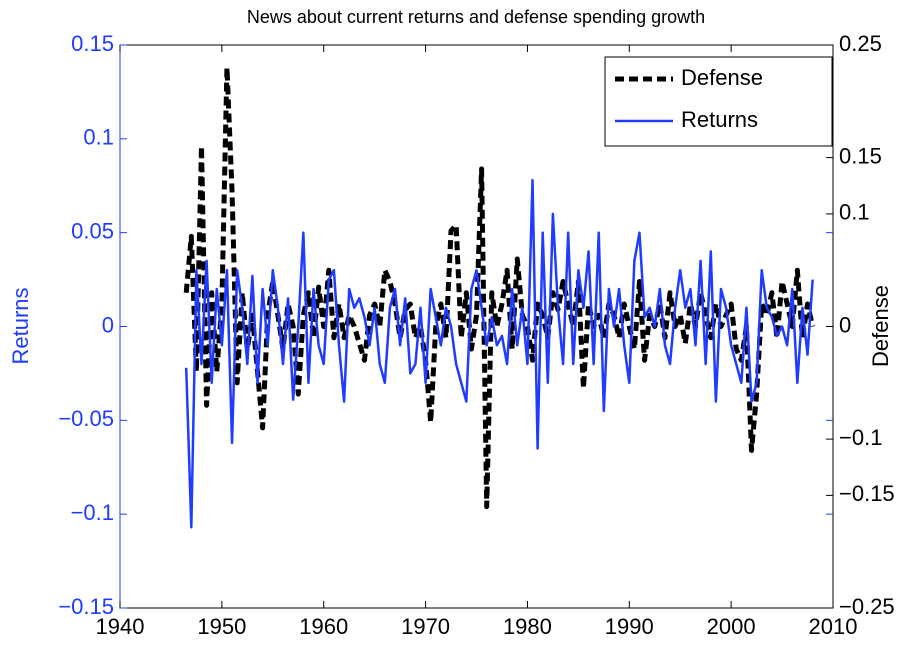 The height and width of the screenshot is (648, 917). I want to click on y2-tick-label: −0.15, so click(867, 493).